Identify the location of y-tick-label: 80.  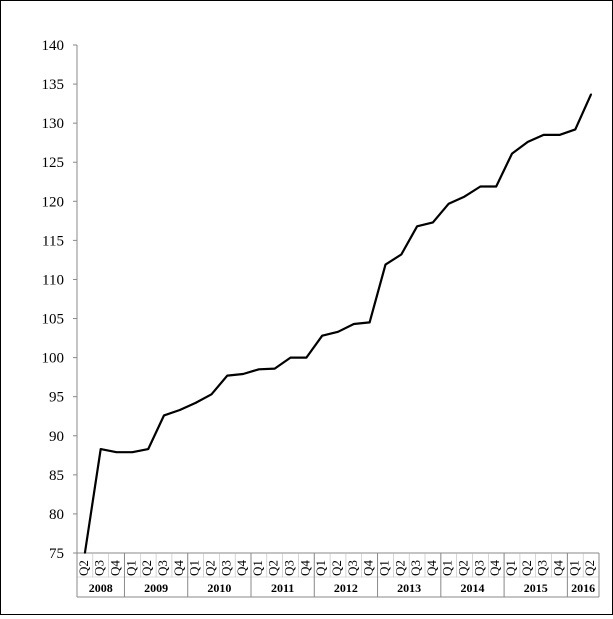
(56, 515).